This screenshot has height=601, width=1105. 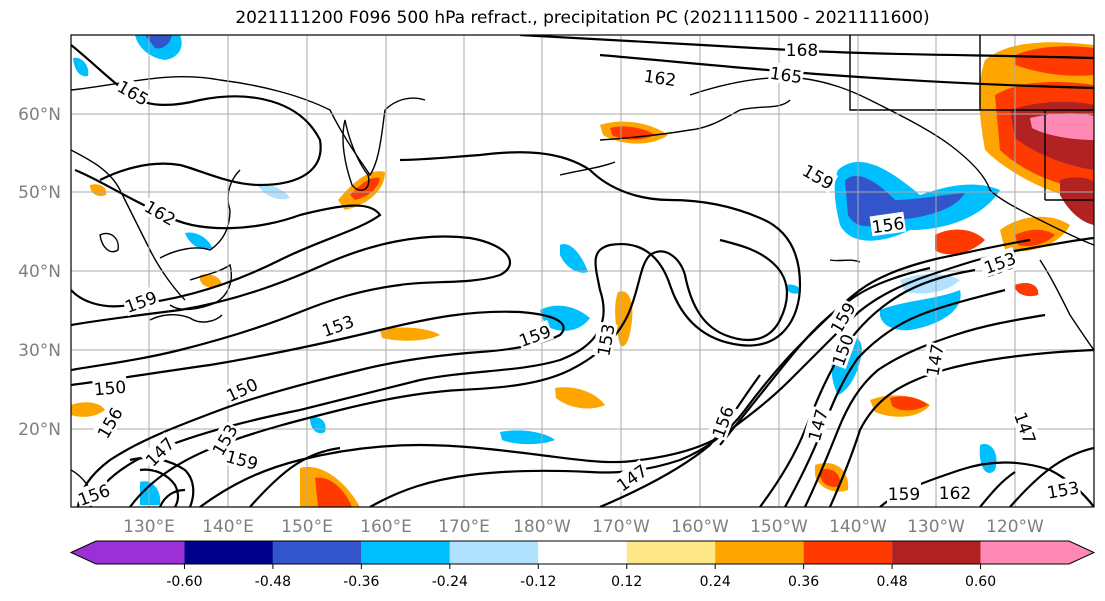 What do you see at coordinates (715, 582) in the screenshot?
I see `colorbar-tick-label: 0.24` at bounding box center [715, 582].